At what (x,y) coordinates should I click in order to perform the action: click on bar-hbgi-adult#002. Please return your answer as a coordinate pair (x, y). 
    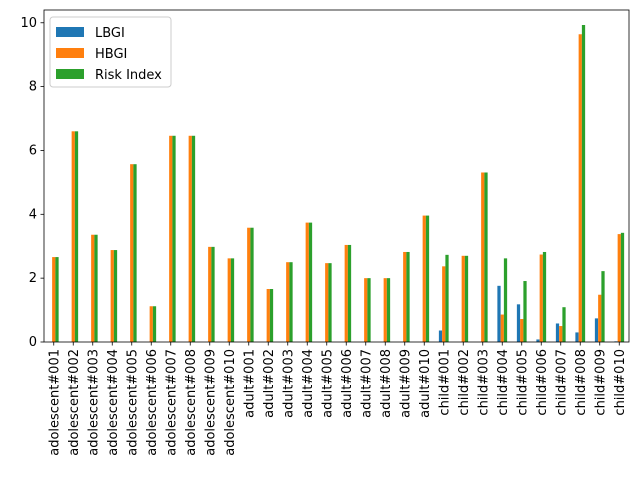
    Looking at the image, I should click on (268, 315).